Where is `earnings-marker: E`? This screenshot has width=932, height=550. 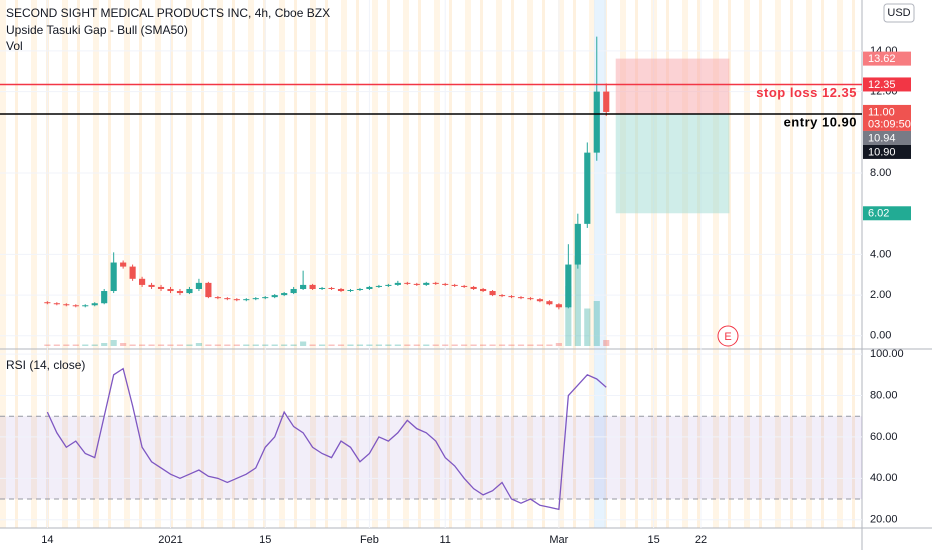 earnings-marker: E is located at coordinates (727, 337).